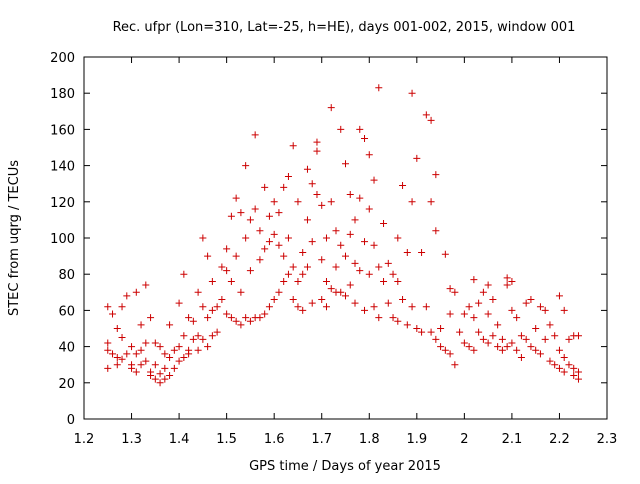 This screenshot has width=640, height=484. What do you see at coordinates (274, 439) in the screenshot?
I see `x-tick-label: 1.6` at bounding box center [274, 439].